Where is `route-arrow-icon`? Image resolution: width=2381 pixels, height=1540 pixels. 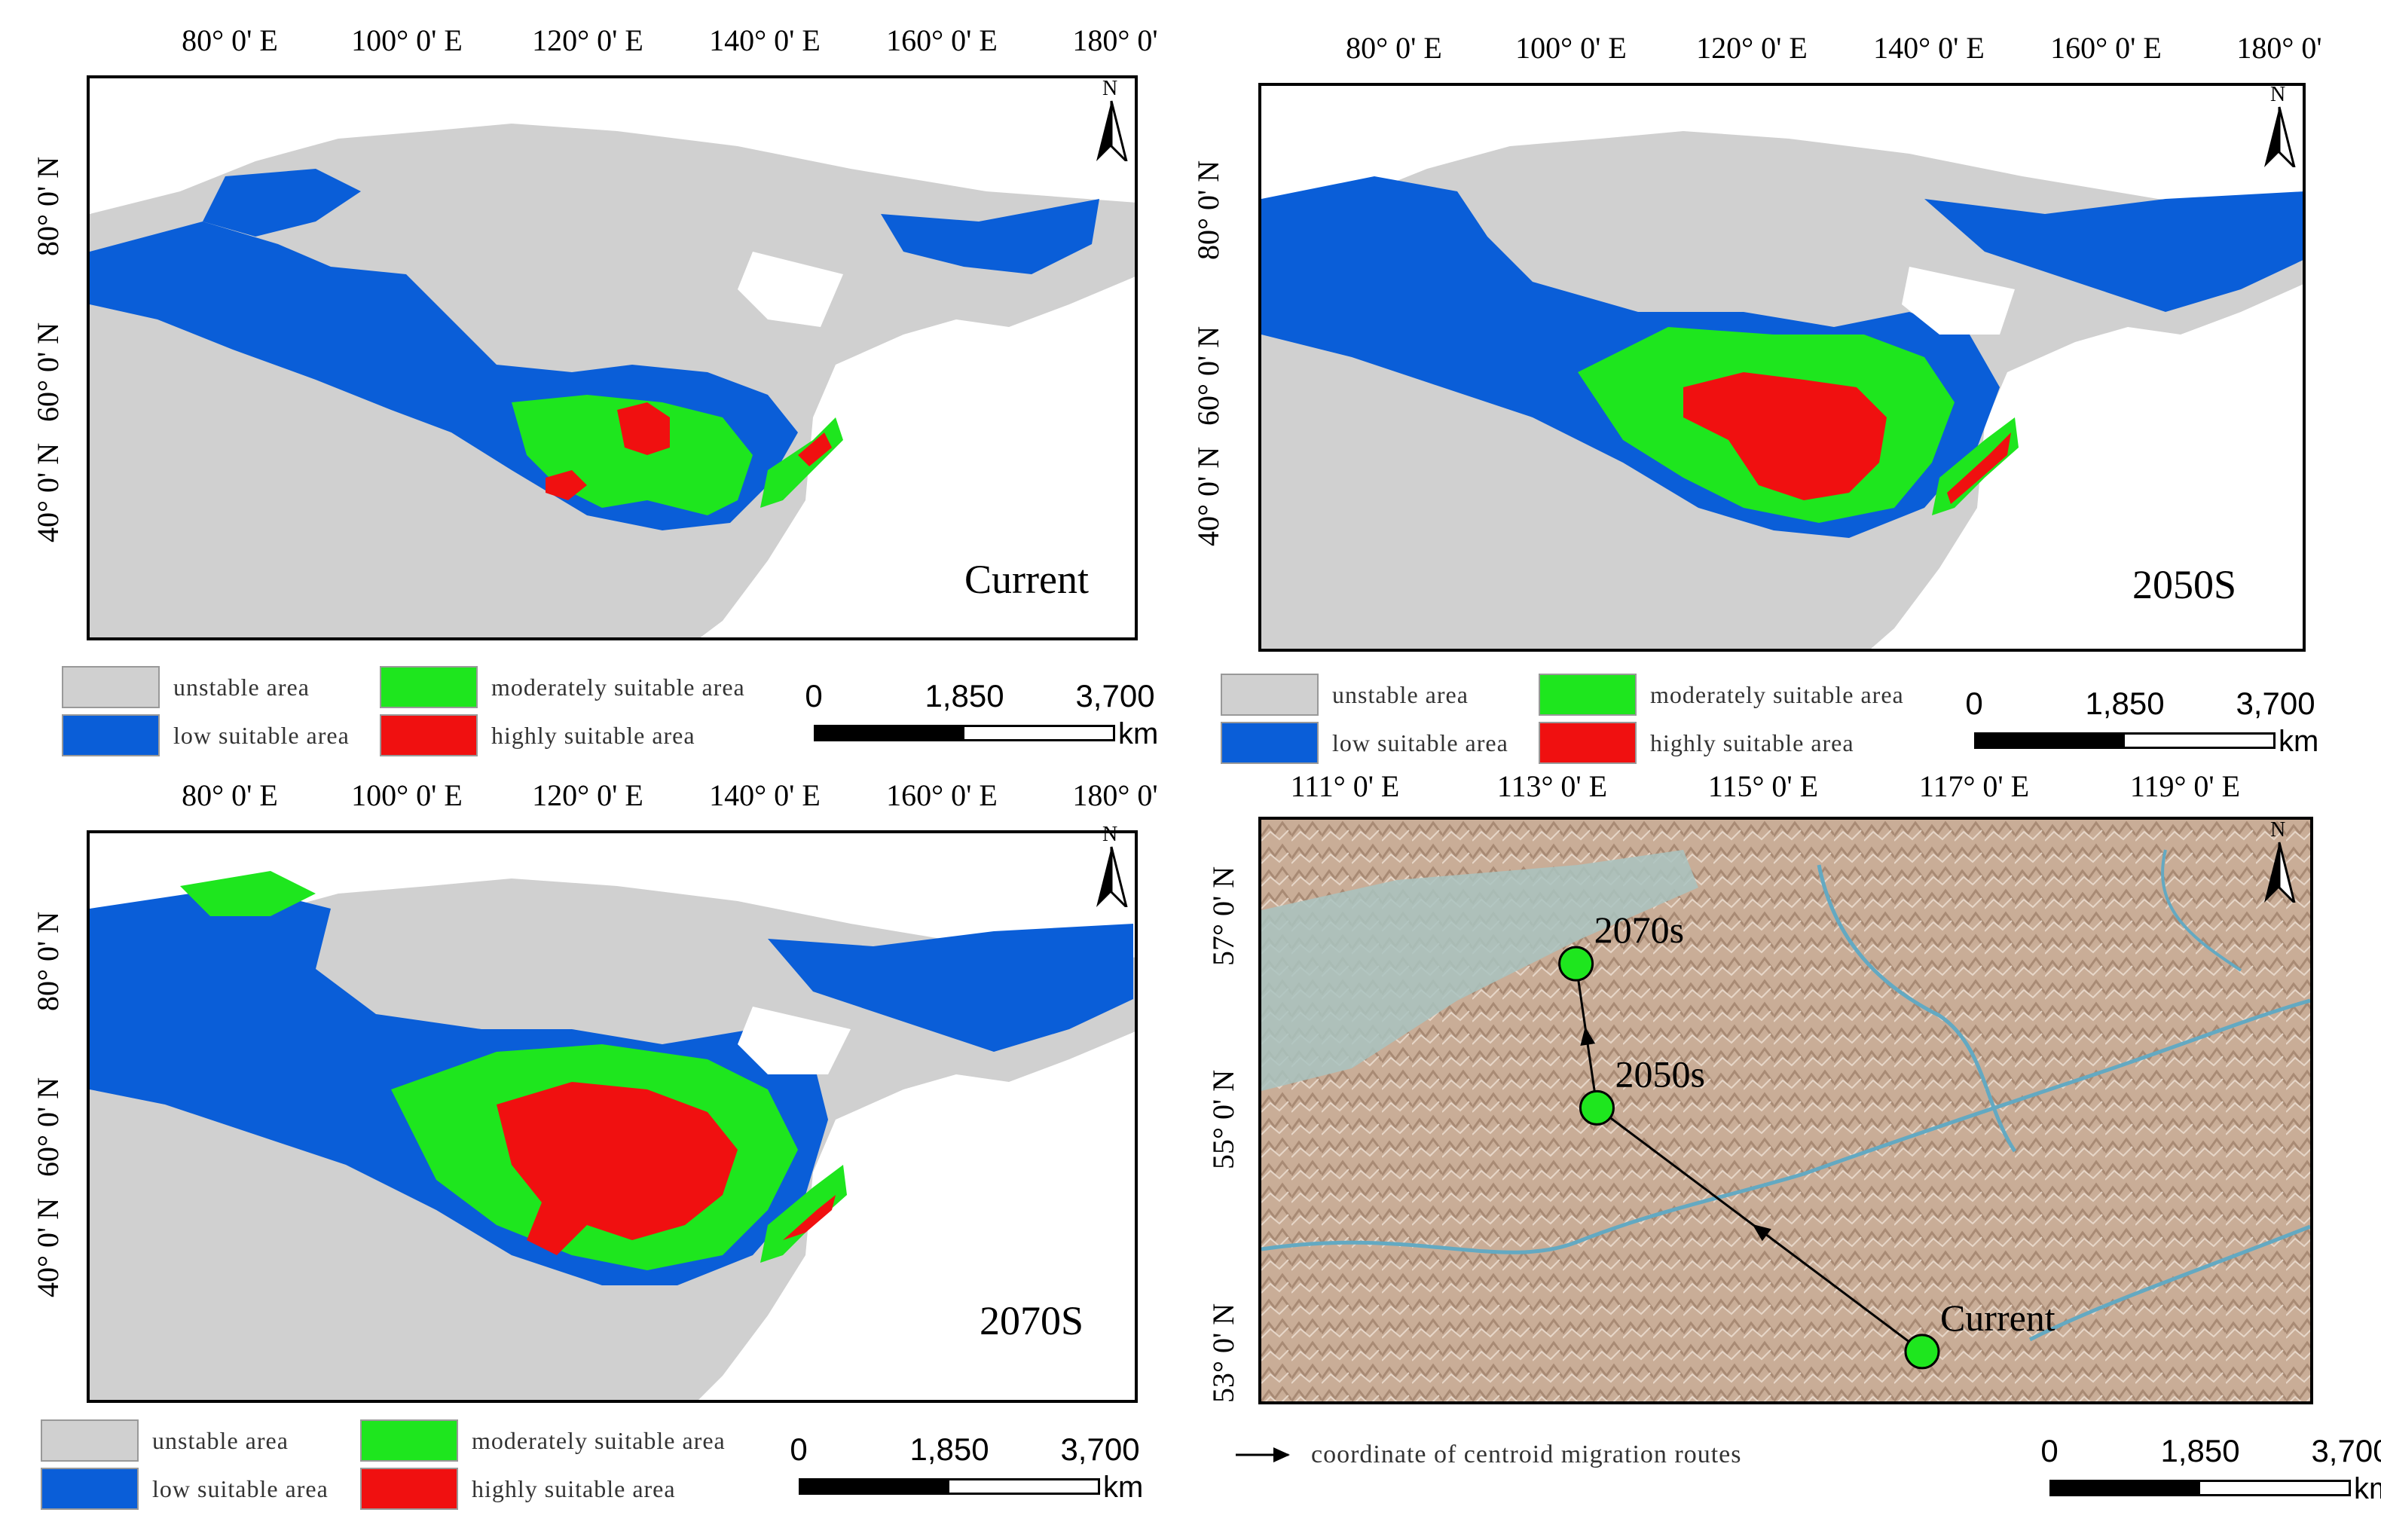
route-arrow-icon is located at coordinates (1263, 1455).